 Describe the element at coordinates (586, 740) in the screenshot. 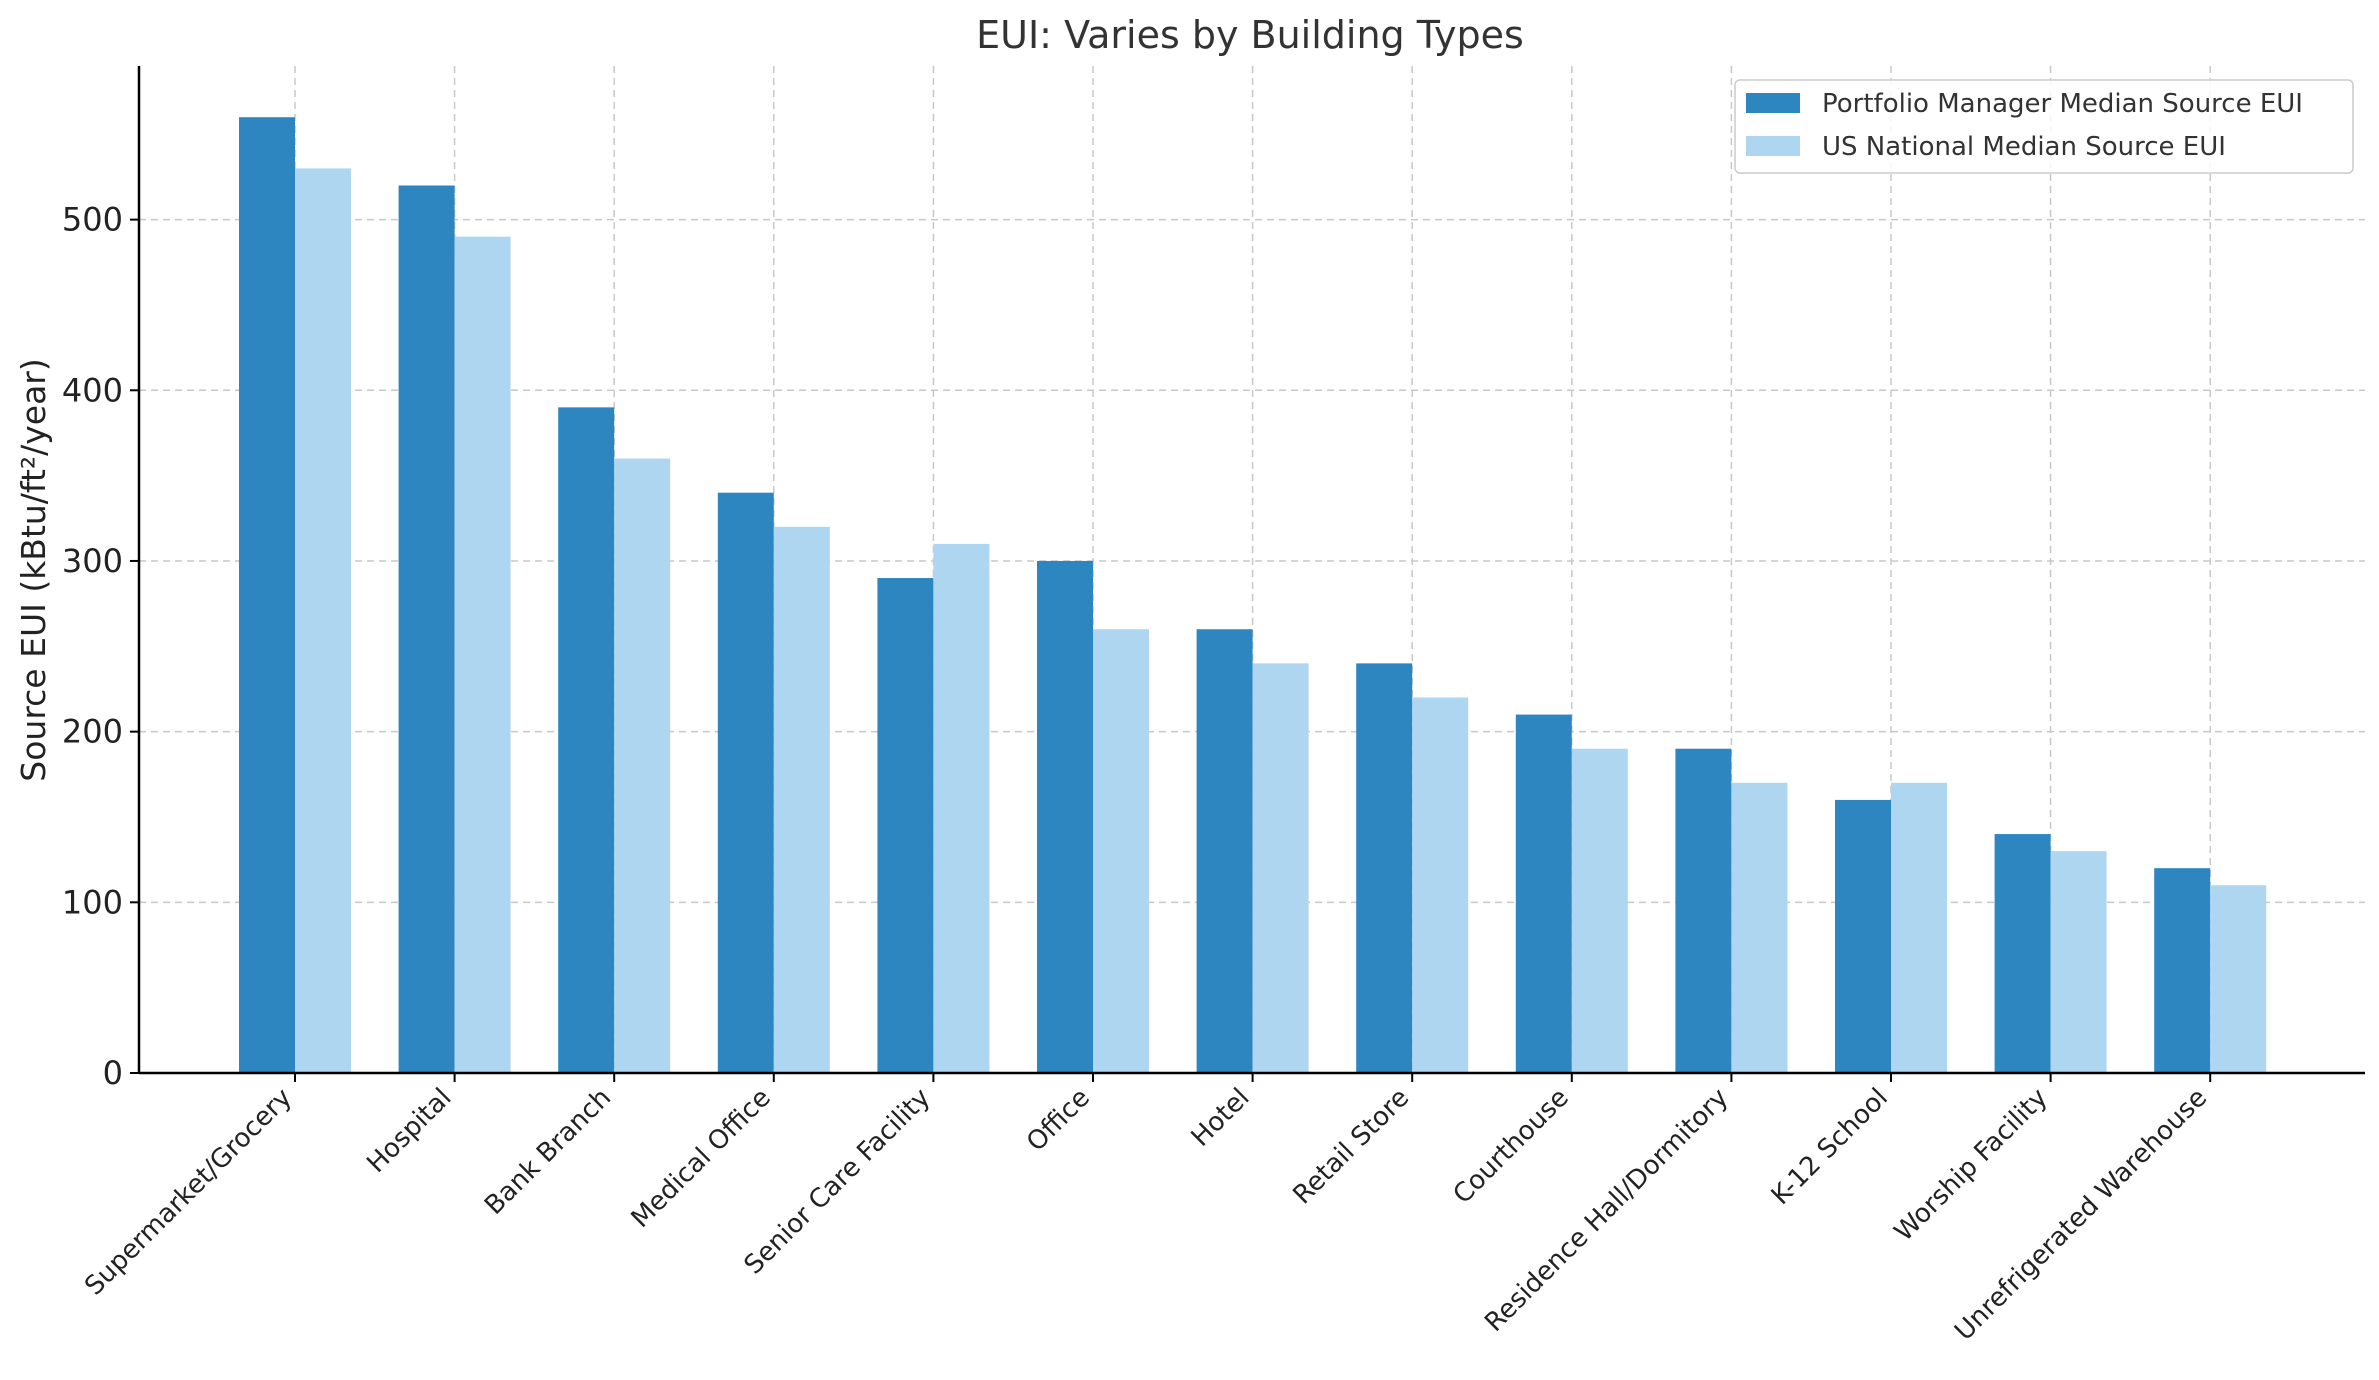

I see `bar-bank-branch-portfolio-manager` at that location.